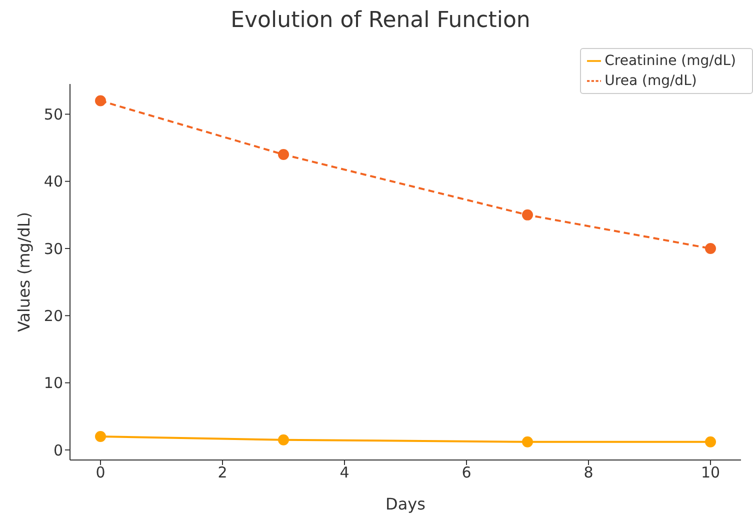  Describe the element at coordinates (589, 473) in the screenshot. I see `x-tick-label: 8` at that location.